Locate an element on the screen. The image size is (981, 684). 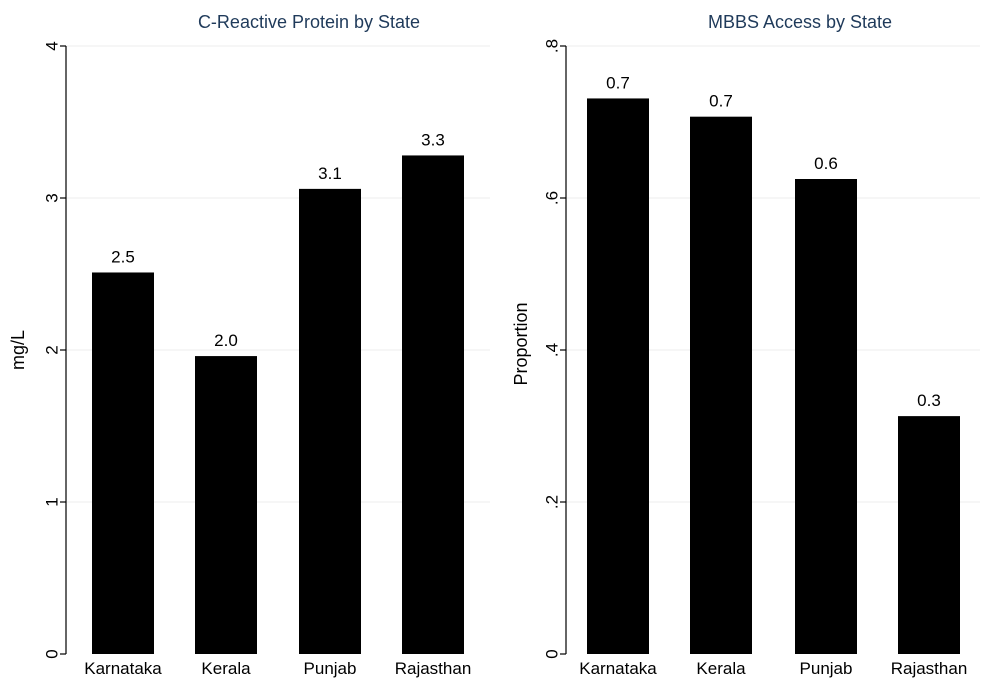
mbbs-data-label-rajasthan: 0.3 is located at coordinates (929, 400).